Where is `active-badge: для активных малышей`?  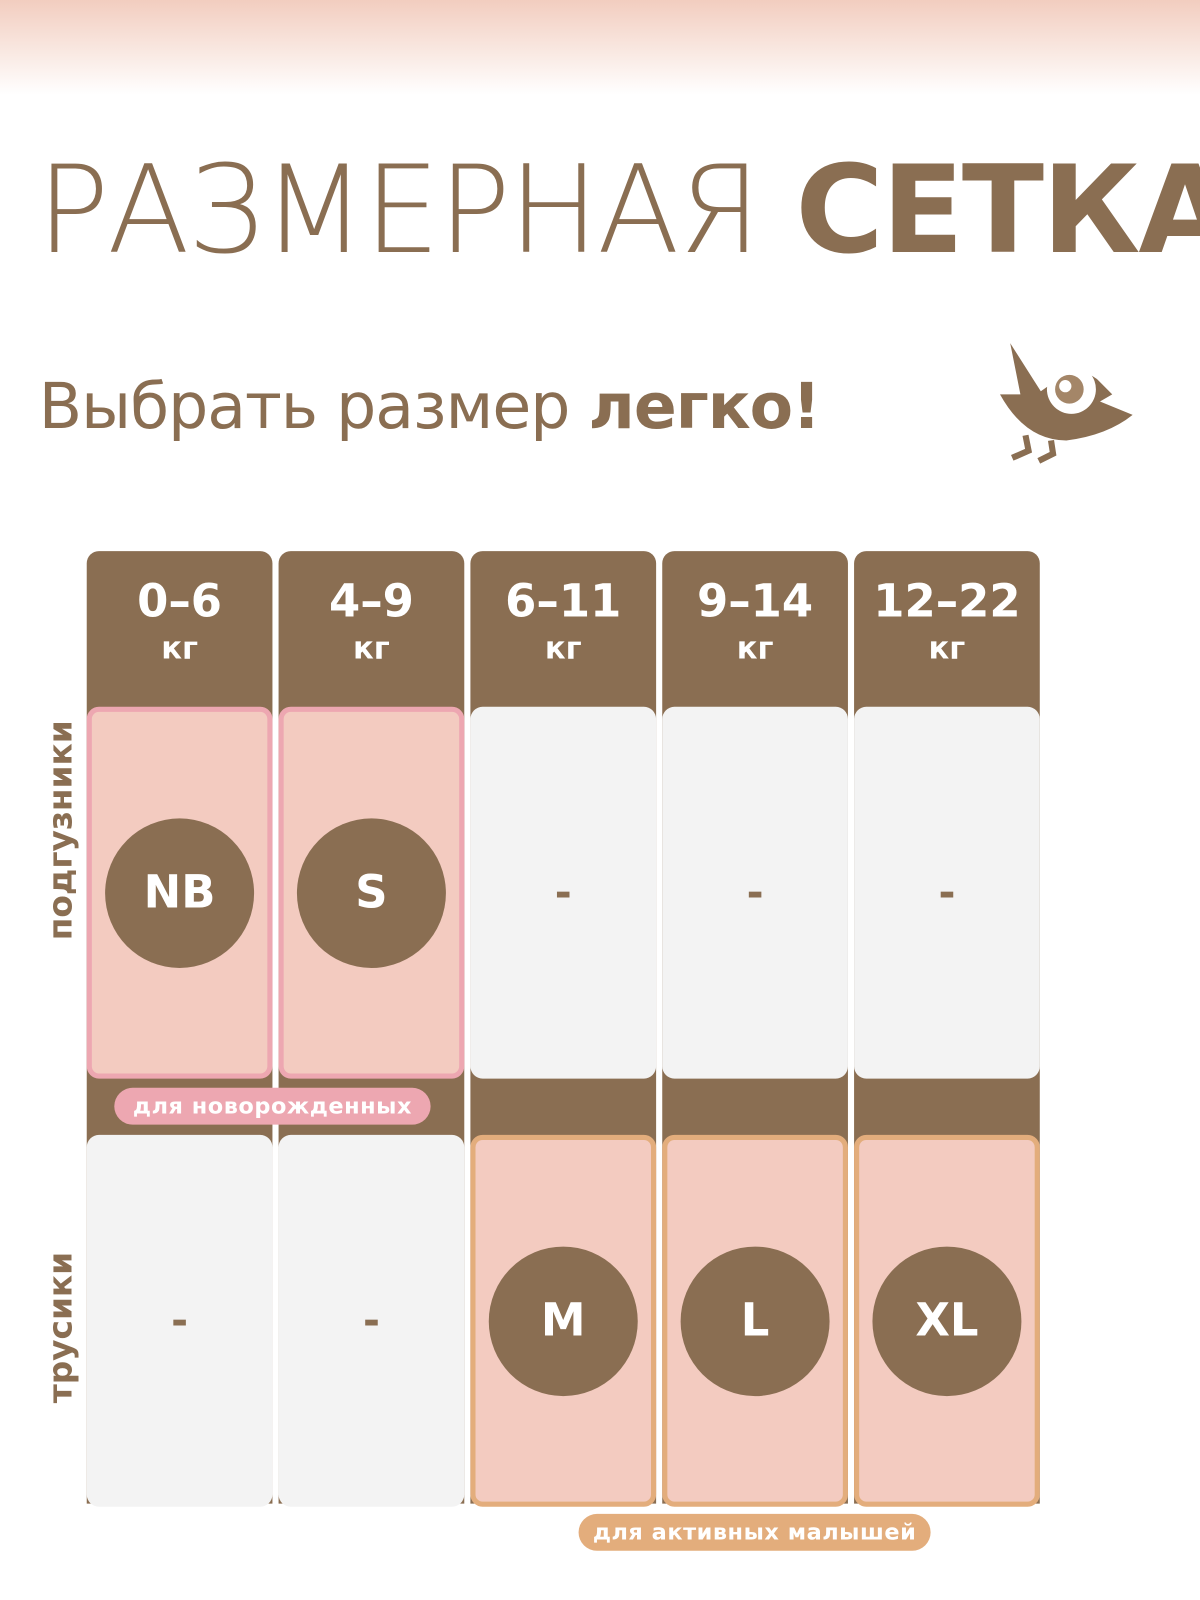
active-badge: для активных малышей is located at coordinates (754, 1532).